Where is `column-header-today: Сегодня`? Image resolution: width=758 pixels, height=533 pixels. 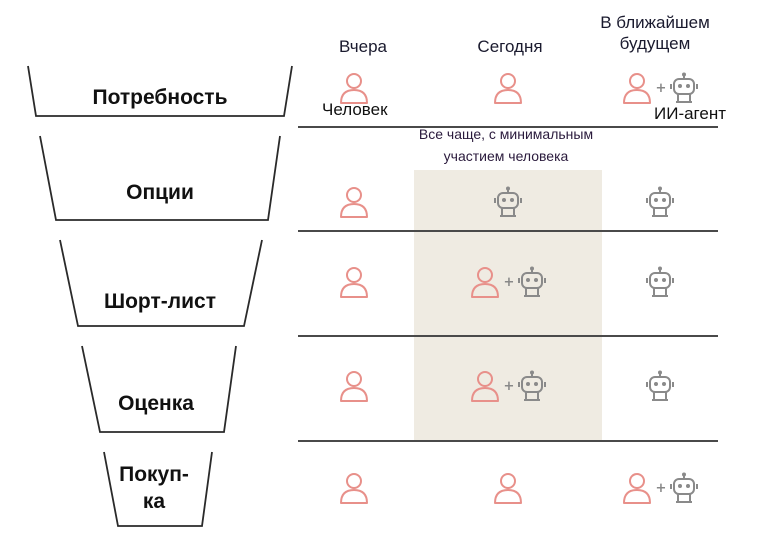 column-header-today: Сегодня is located at coordinates (510, 46).